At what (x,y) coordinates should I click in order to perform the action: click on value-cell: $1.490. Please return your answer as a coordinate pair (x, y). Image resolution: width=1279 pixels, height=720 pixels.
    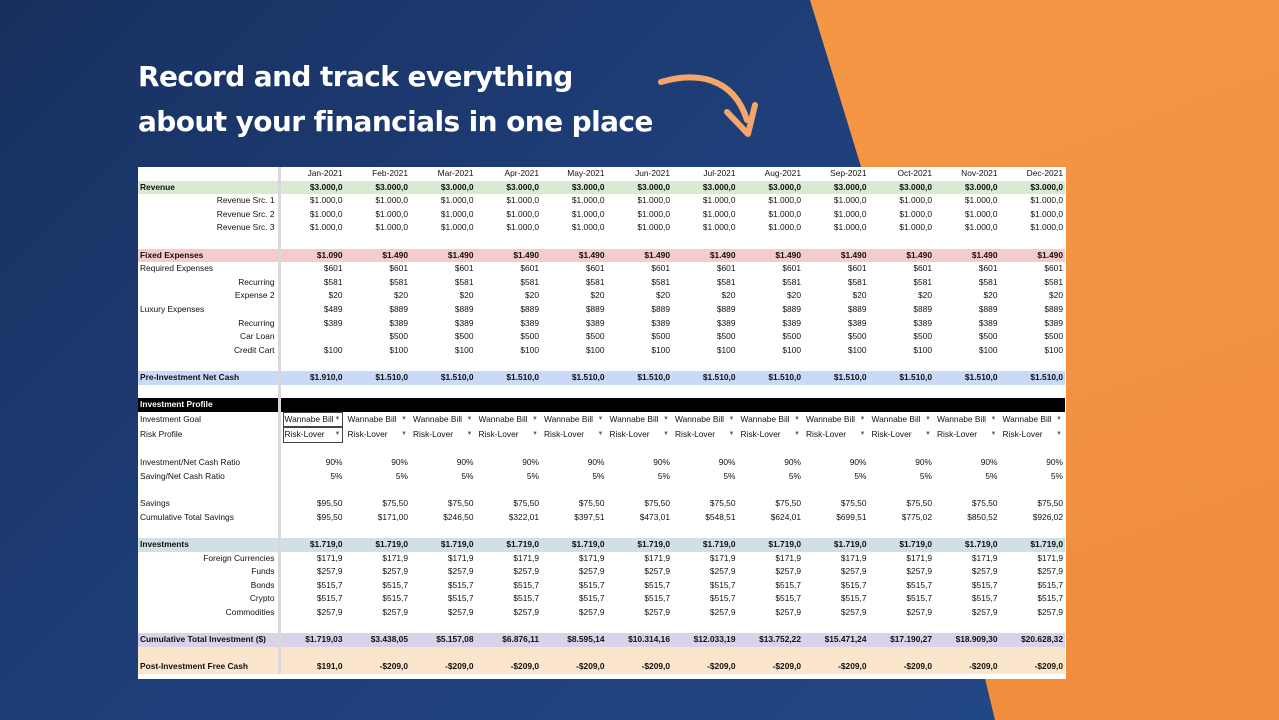
    Looking at the image, I should click on (967, 255).